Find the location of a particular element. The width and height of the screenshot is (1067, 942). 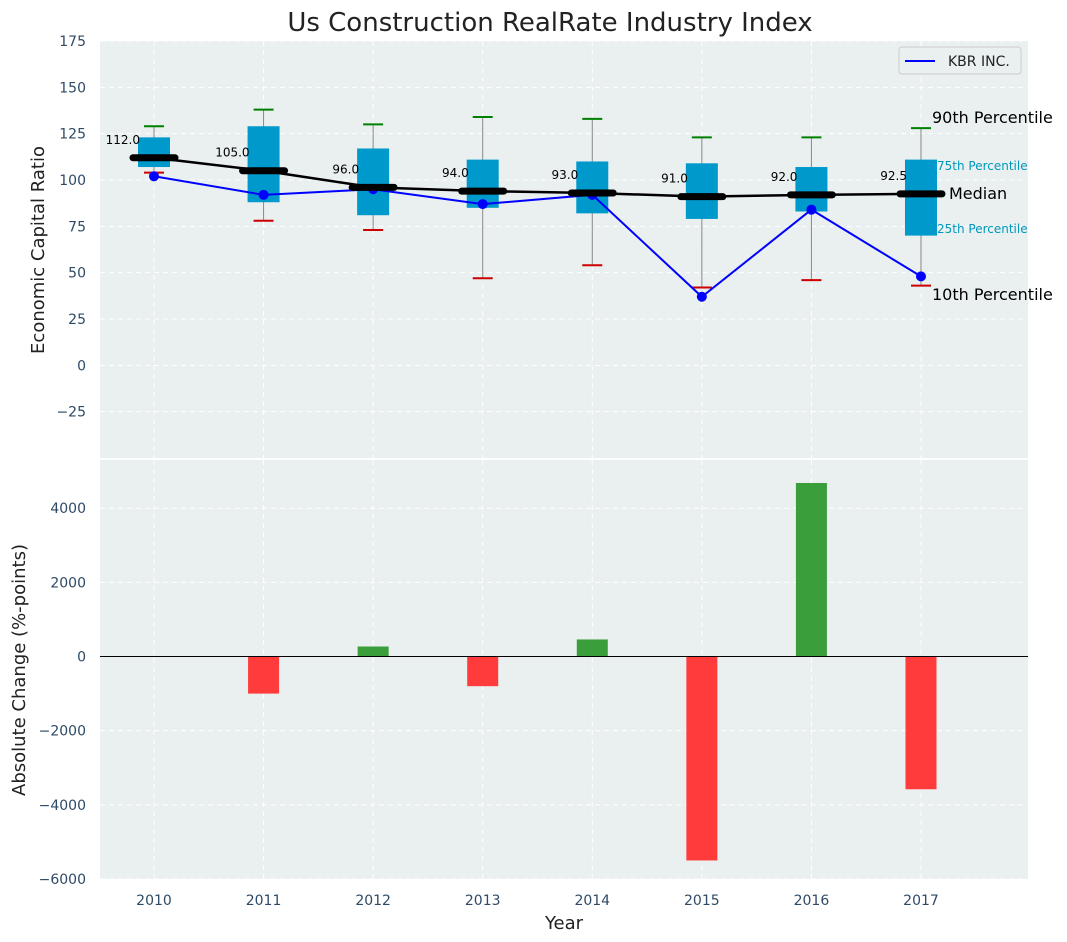

top-y-tick-label: 175 is located at coordinates (72, 42).